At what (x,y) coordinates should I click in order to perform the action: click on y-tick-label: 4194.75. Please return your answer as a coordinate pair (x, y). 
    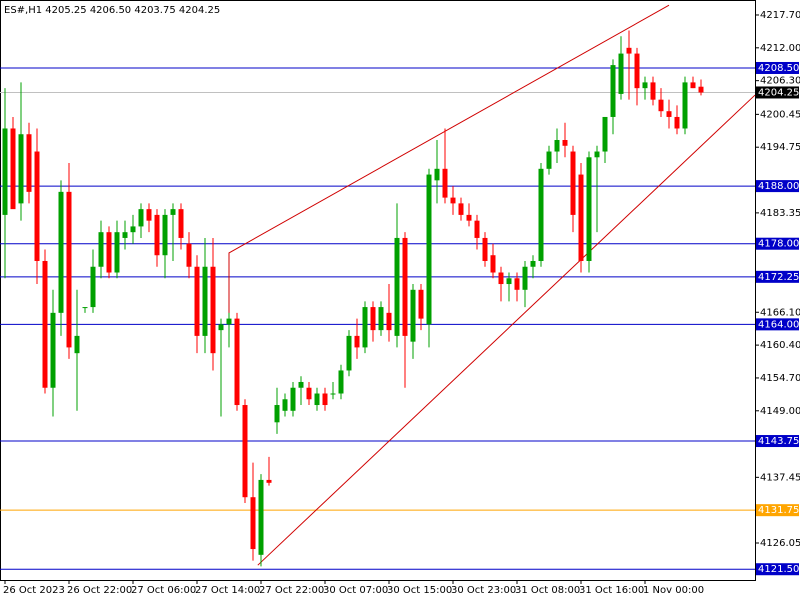
    Looking at the image, I should click on (780, 147).